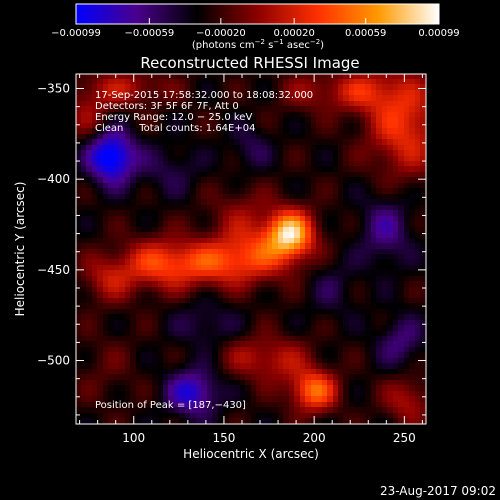 The height and width of the screenshot is (500, 500). What do you see at coordinates (170, 405) in the screenshot?
I see `peak-position-label: Position of Peak = [187,−430]` at bounding box center [170, 405].